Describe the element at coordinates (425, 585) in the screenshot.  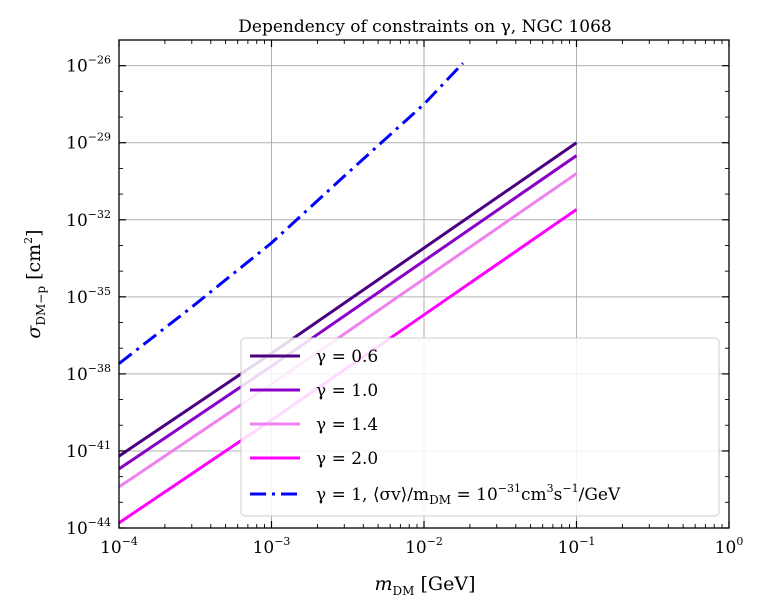
I see `x-axis-label: mDM [GeV]` at that location.